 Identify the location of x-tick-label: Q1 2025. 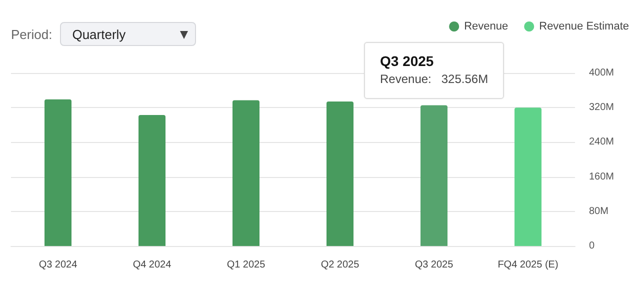
(246, 265).